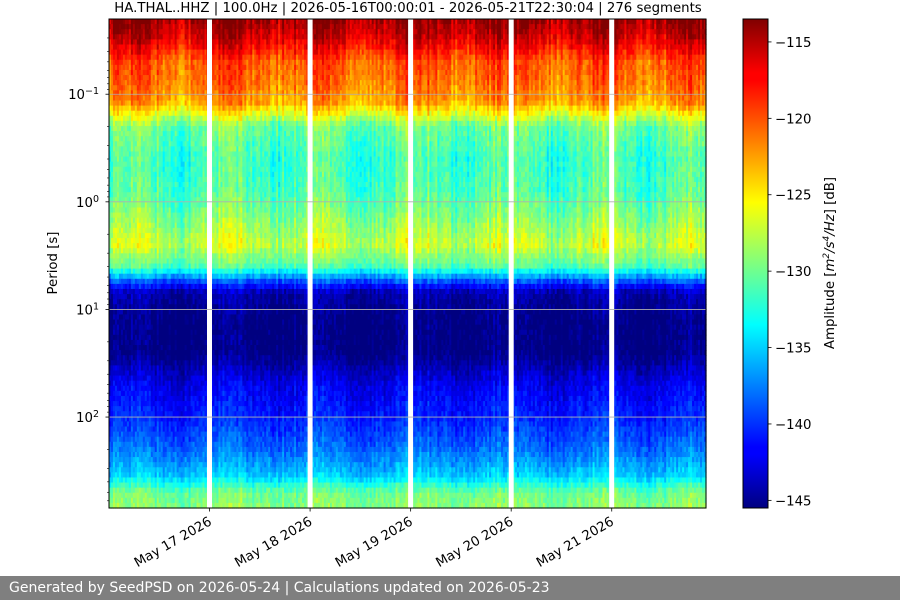  I want to click on y-axis-ticks: 10⁻¹ 10⁰ 10¹ 10², so click(88, 269).